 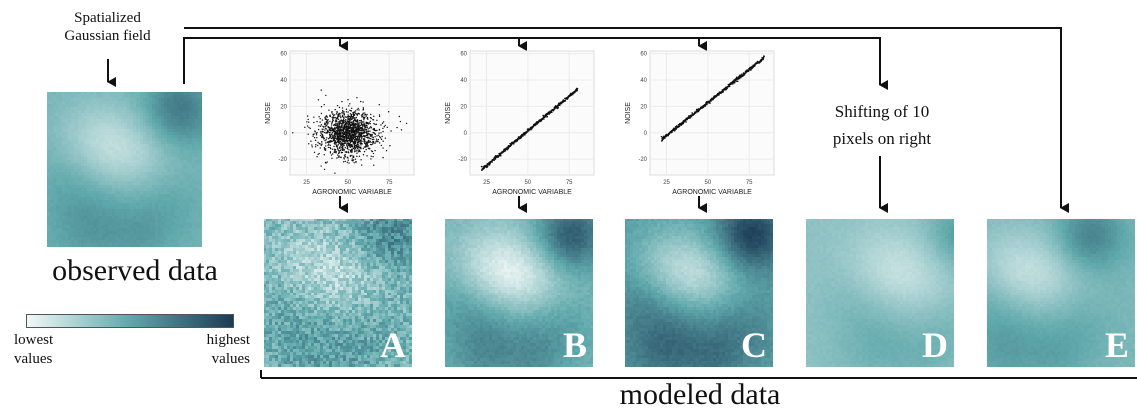 What do you see at coordinates (519, 293) in the screenshot?
I see `panel-b: B` at bounding box center [519, 293].